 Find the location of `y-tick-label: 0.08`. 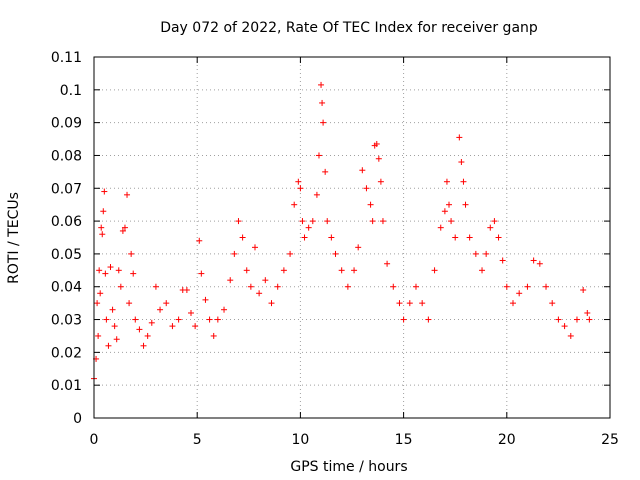

y-tick-label: 0.08 is located at coordinates (66, 156).